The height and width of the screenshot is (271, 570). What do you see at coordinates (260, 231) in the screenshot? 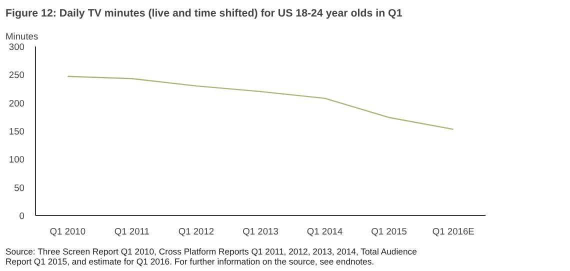
I see `x-tick-label: Q1 2013` at bounding box center [260, 231].